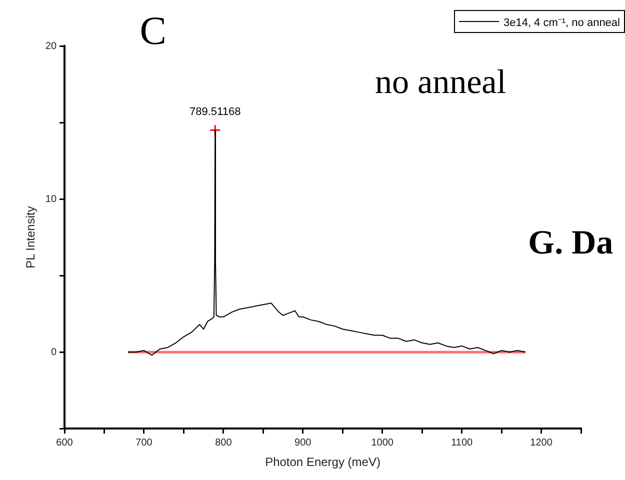 Image resolution: width=625 pixels, height=480 pixels. Describe the element at coordinates (303, 442) in the screenshot. I see `x-tick-label: 900` at that location.